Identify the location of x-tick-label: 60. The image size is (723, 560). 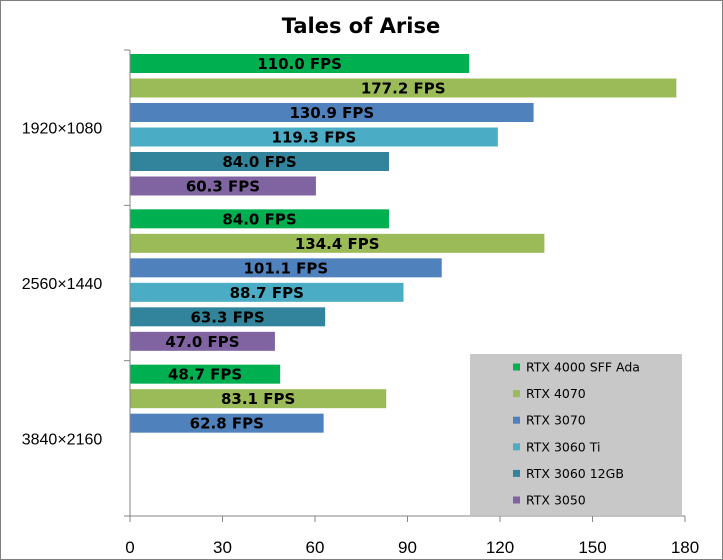
(315, 547).